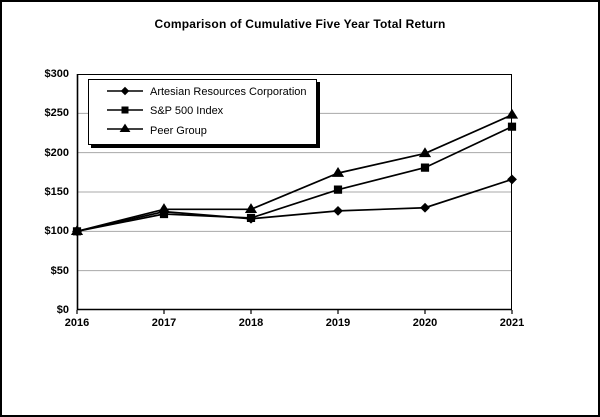 The height and width of the screenshot is (417, 600). I want to click on x-axis-label: 2017, so click(164, 323).